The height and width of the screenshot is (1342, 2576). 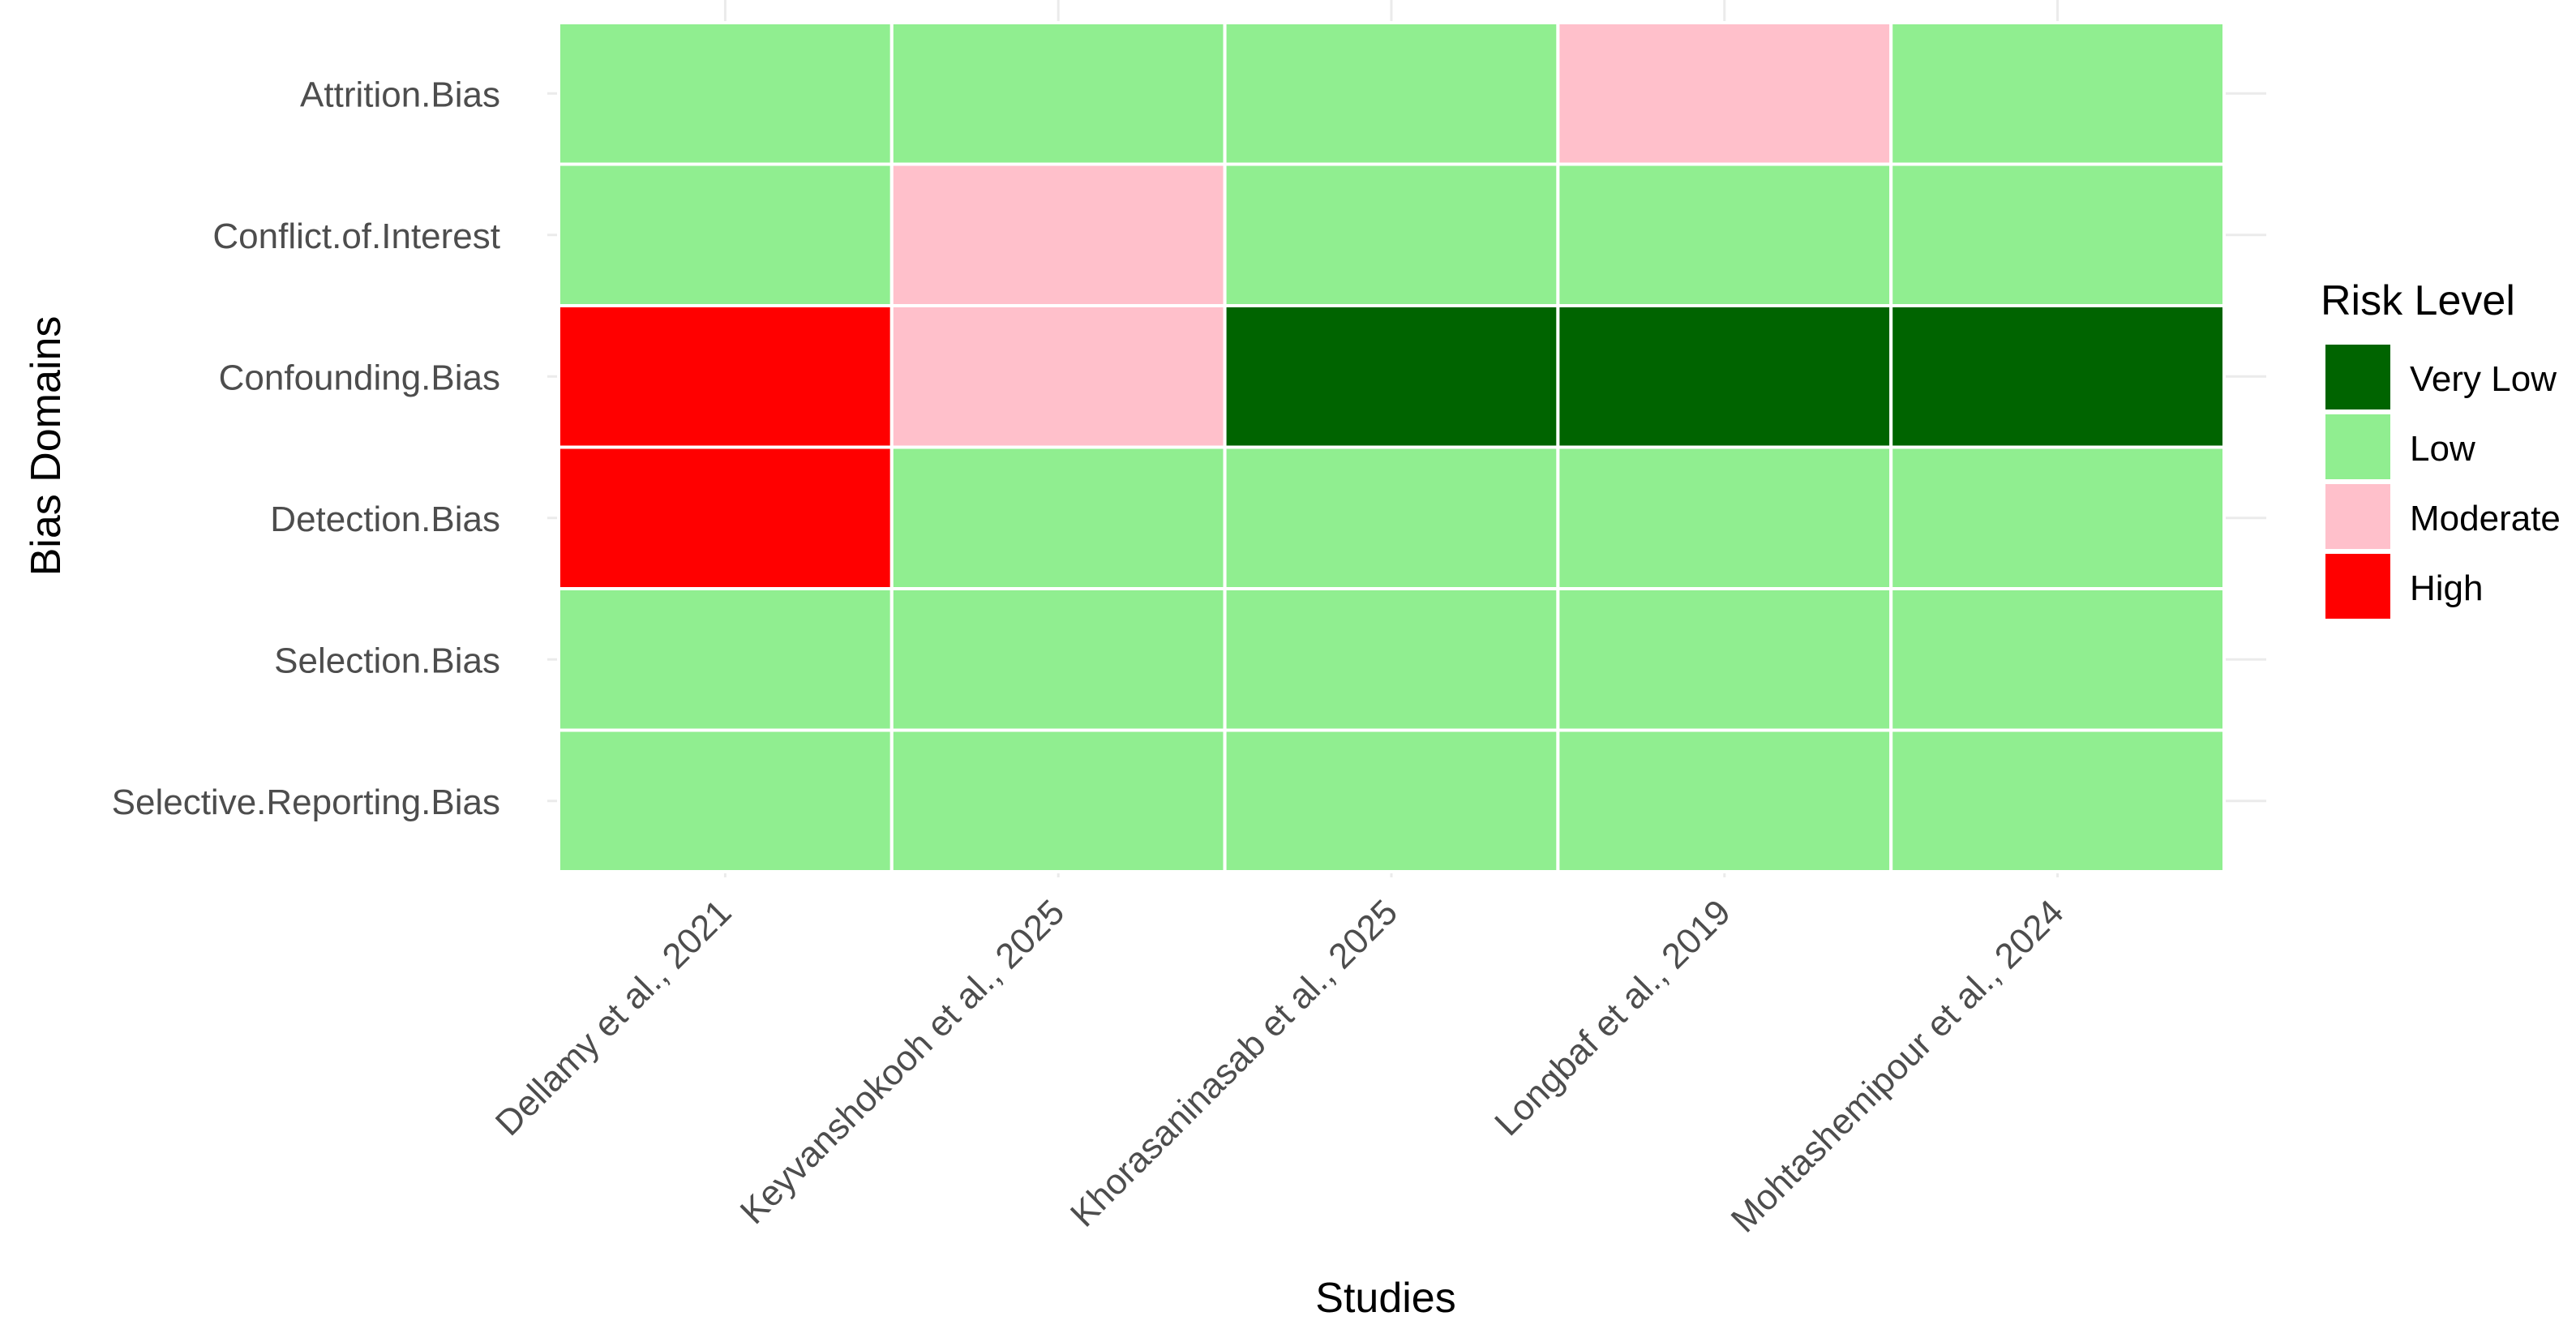 I want to click on legend-label: High, so click(x=2447, y=588).